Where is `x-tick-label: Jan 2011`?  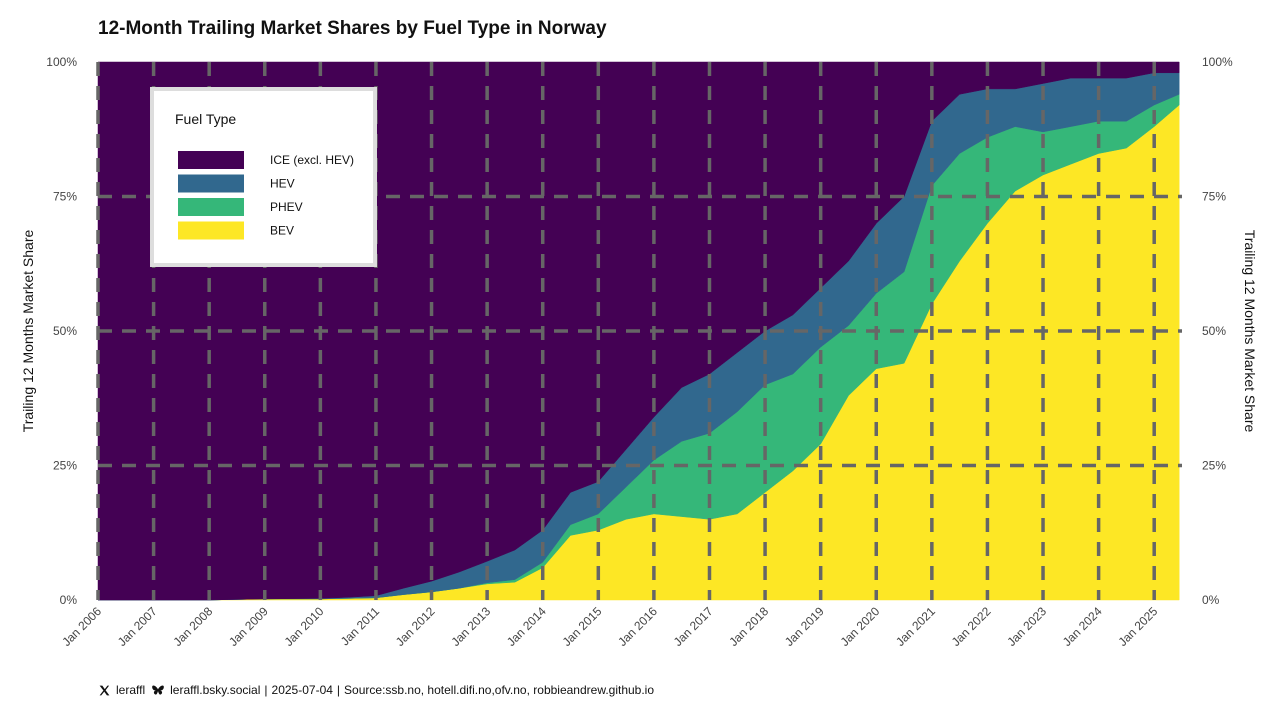 x-tick-label: Jan 2011 is located at coordinates (360, 626).